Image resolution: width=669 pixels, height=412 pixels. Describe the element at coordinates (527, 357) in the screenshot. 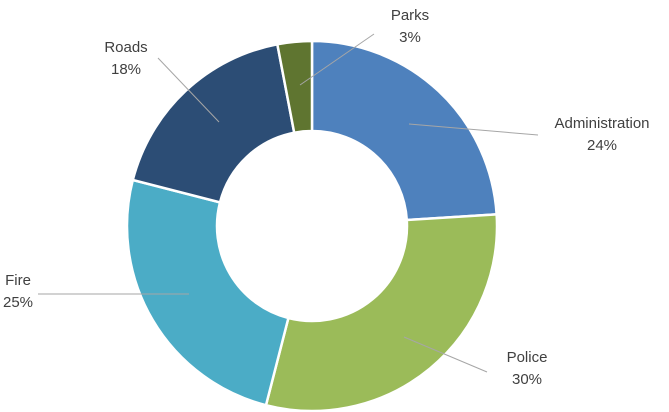

I see `slice-label-name: Police` at that location.